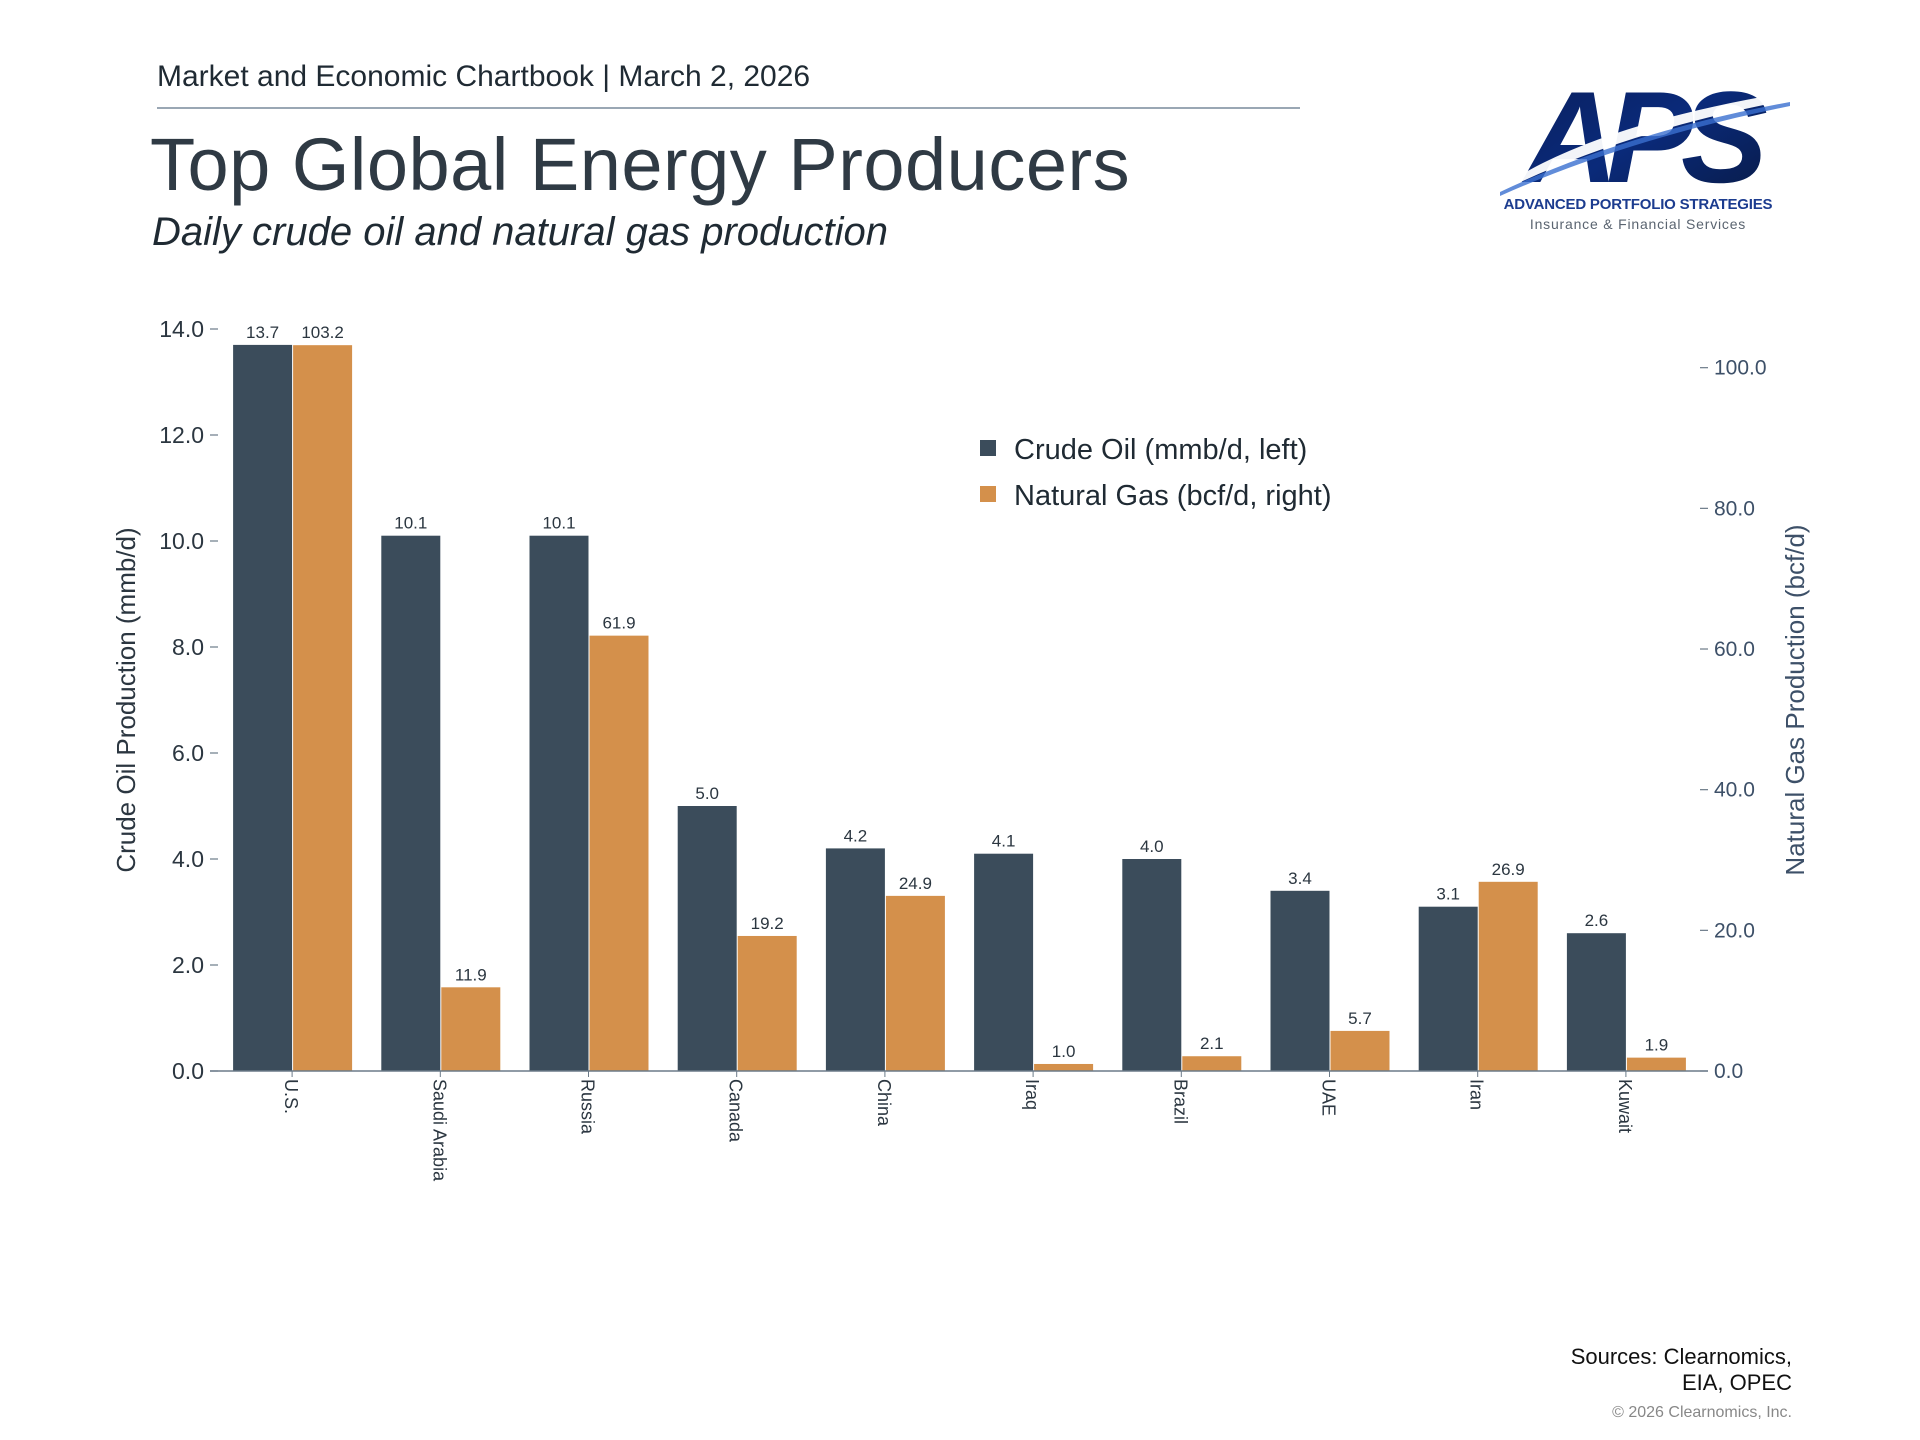 This screenshot has height=1440, width=1920. What do you see at coordinates (291, 1096) in the screenshot?
I see `category-label: U.S.` at bounding box center [291, 1096].